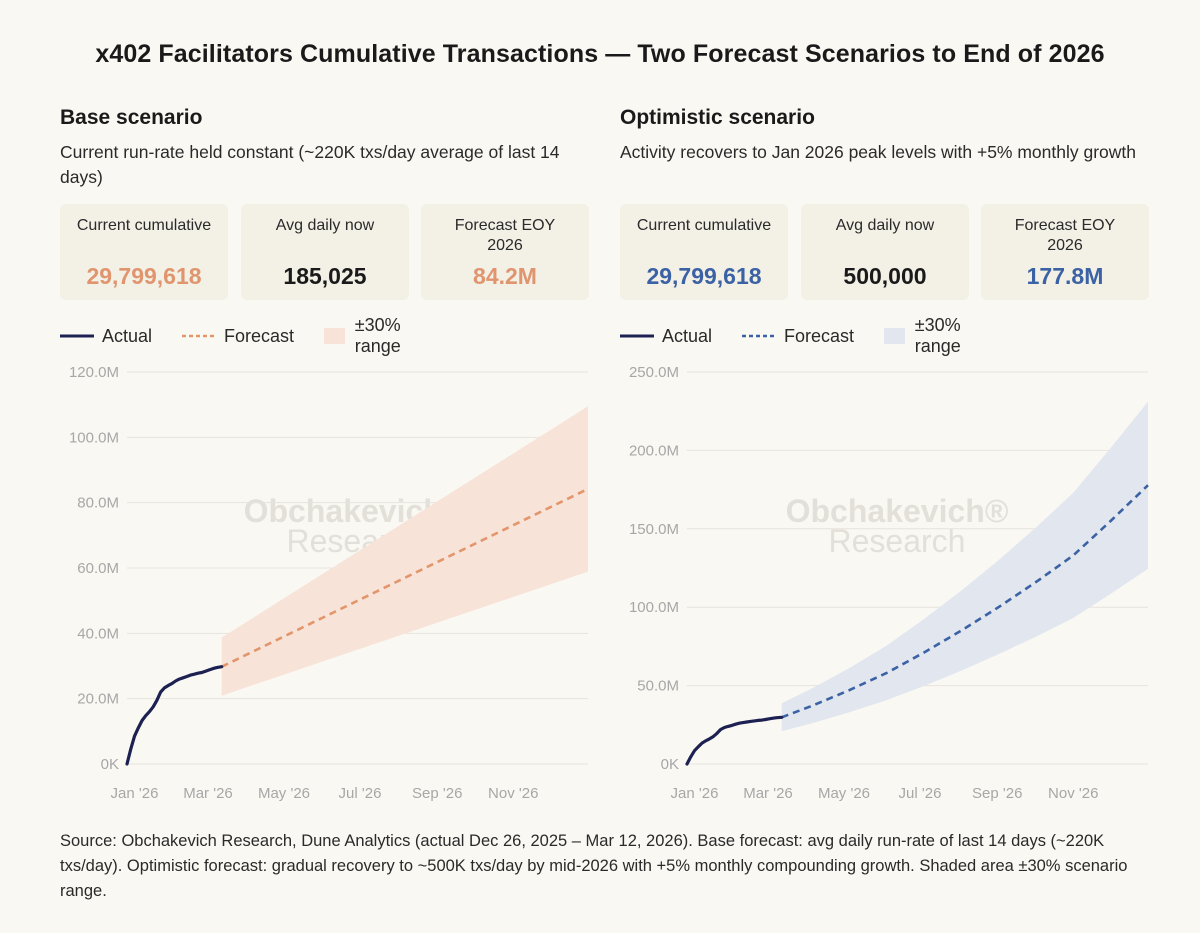 Image resolution: width=1200 pixels, height=933 pixels. Describe the element at coordinates (885, 276) in the screenshot. I see `stat-value: 500,000` at that location.